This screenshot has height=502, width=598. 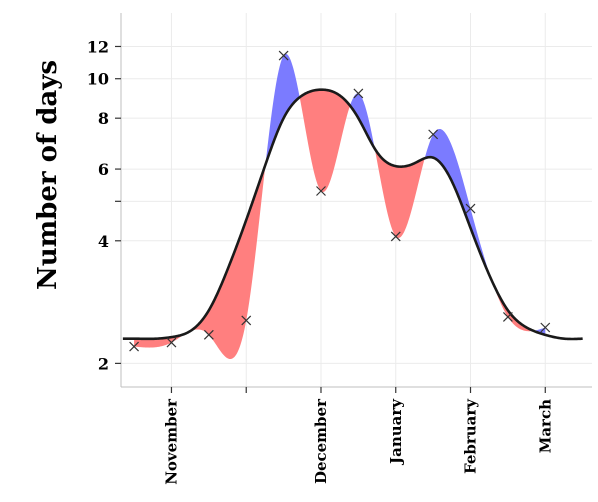 I want to click on y-tick-label: 12, so click(x=98, y=46).